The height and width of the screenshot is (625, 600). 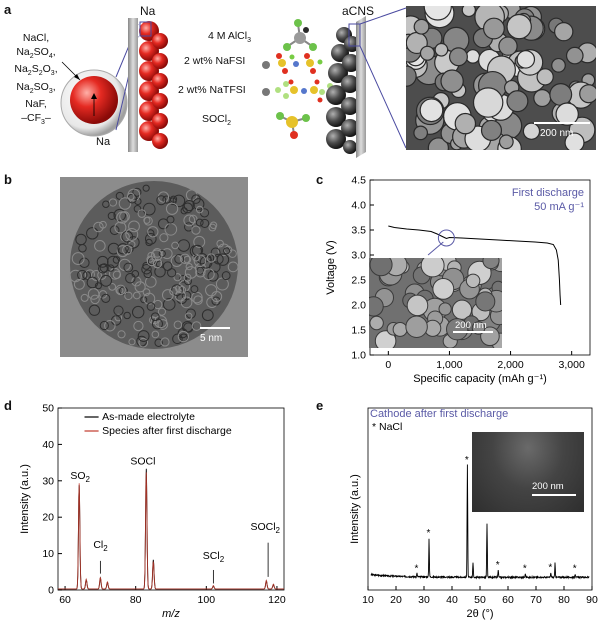 I want to click on e-xrd-pattern, so click(x=480, y=522).